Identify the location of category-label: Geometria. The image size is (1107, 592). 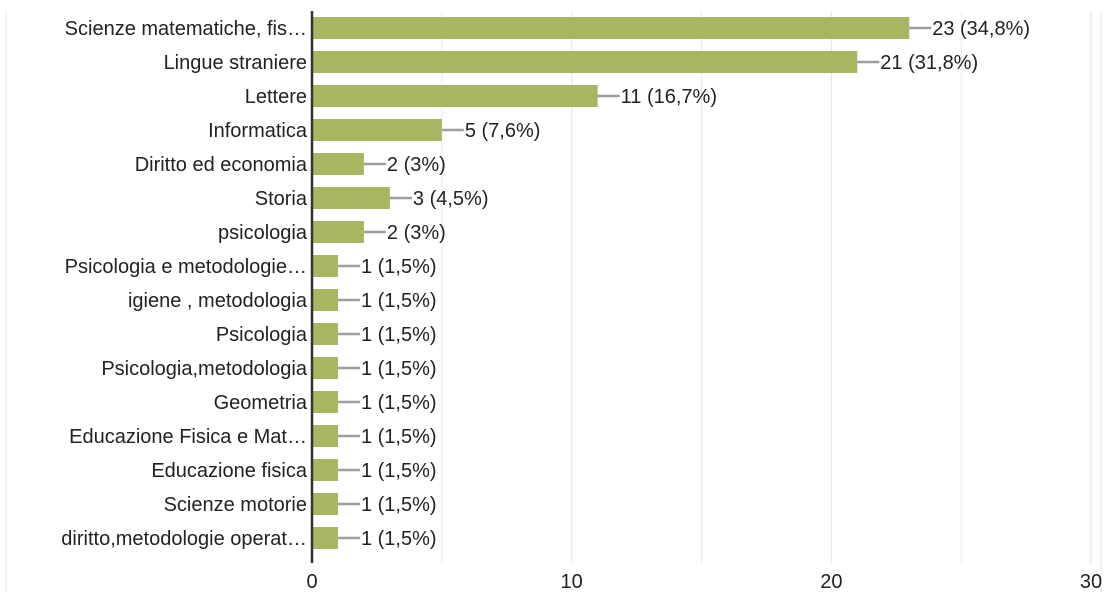
(261, 403).